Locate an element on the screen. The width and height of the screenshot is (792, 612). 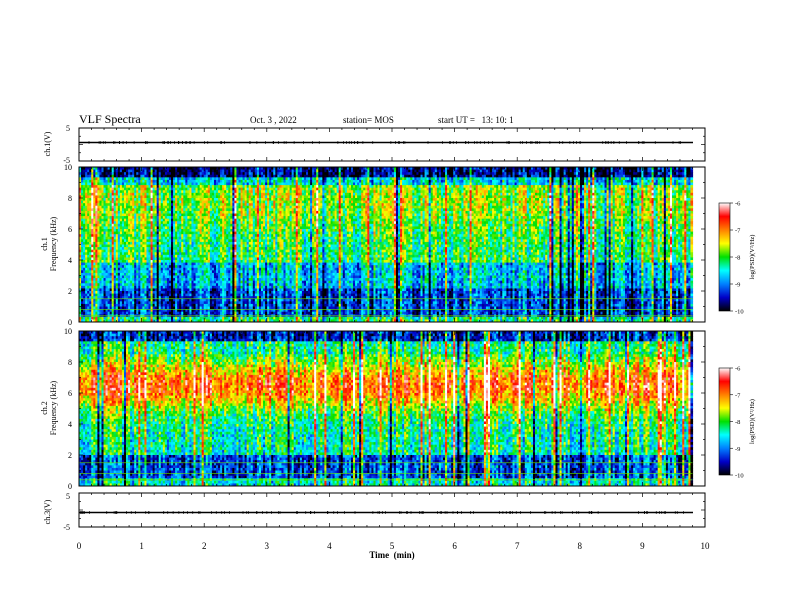
time-tick-label: 4 is located at coordinates (329, 546).